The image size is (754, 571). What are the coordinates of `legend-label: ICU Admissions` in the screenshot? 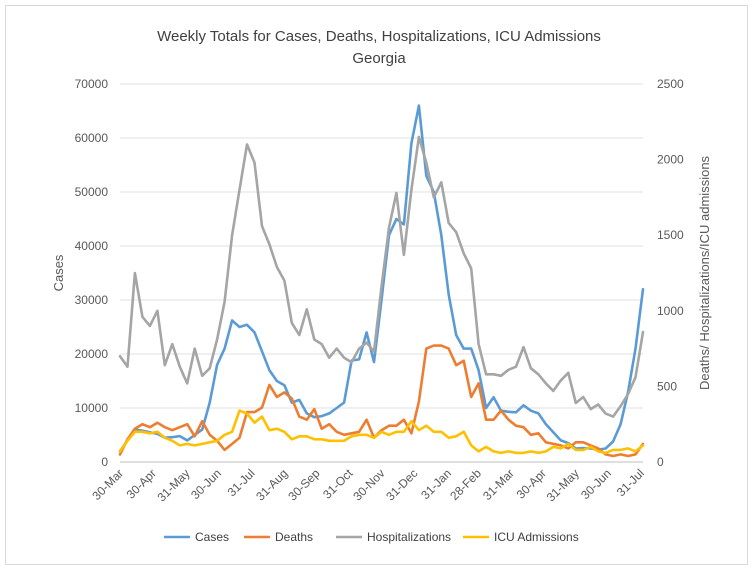 It's located at (536, 537).